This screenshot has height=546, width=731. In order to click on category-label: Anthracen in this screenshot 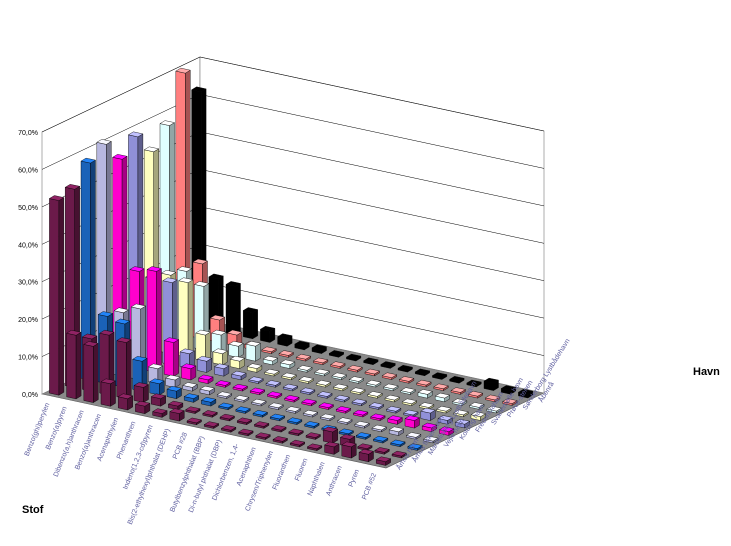, I will do `click(334, 481)`.